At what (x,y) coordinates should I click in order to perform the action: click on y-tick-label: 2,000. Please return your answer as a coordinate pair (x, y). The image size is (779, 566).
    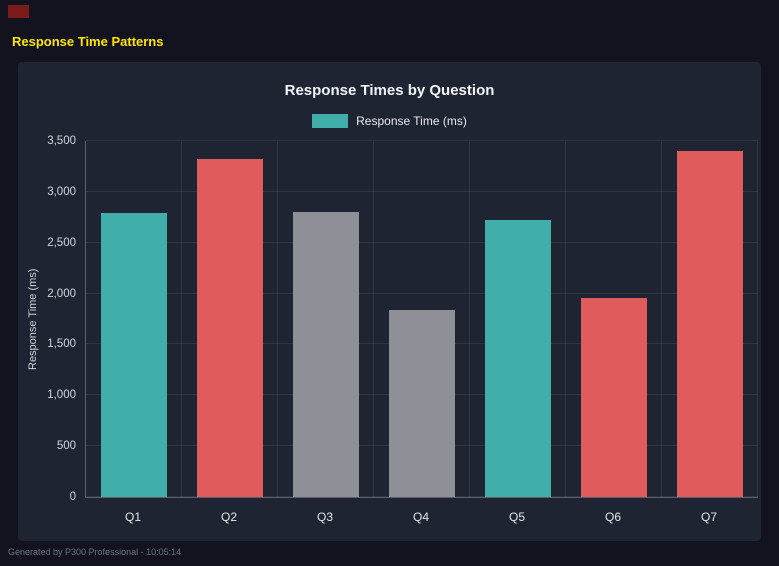
    Looking at the image, I should click on (61, 293).